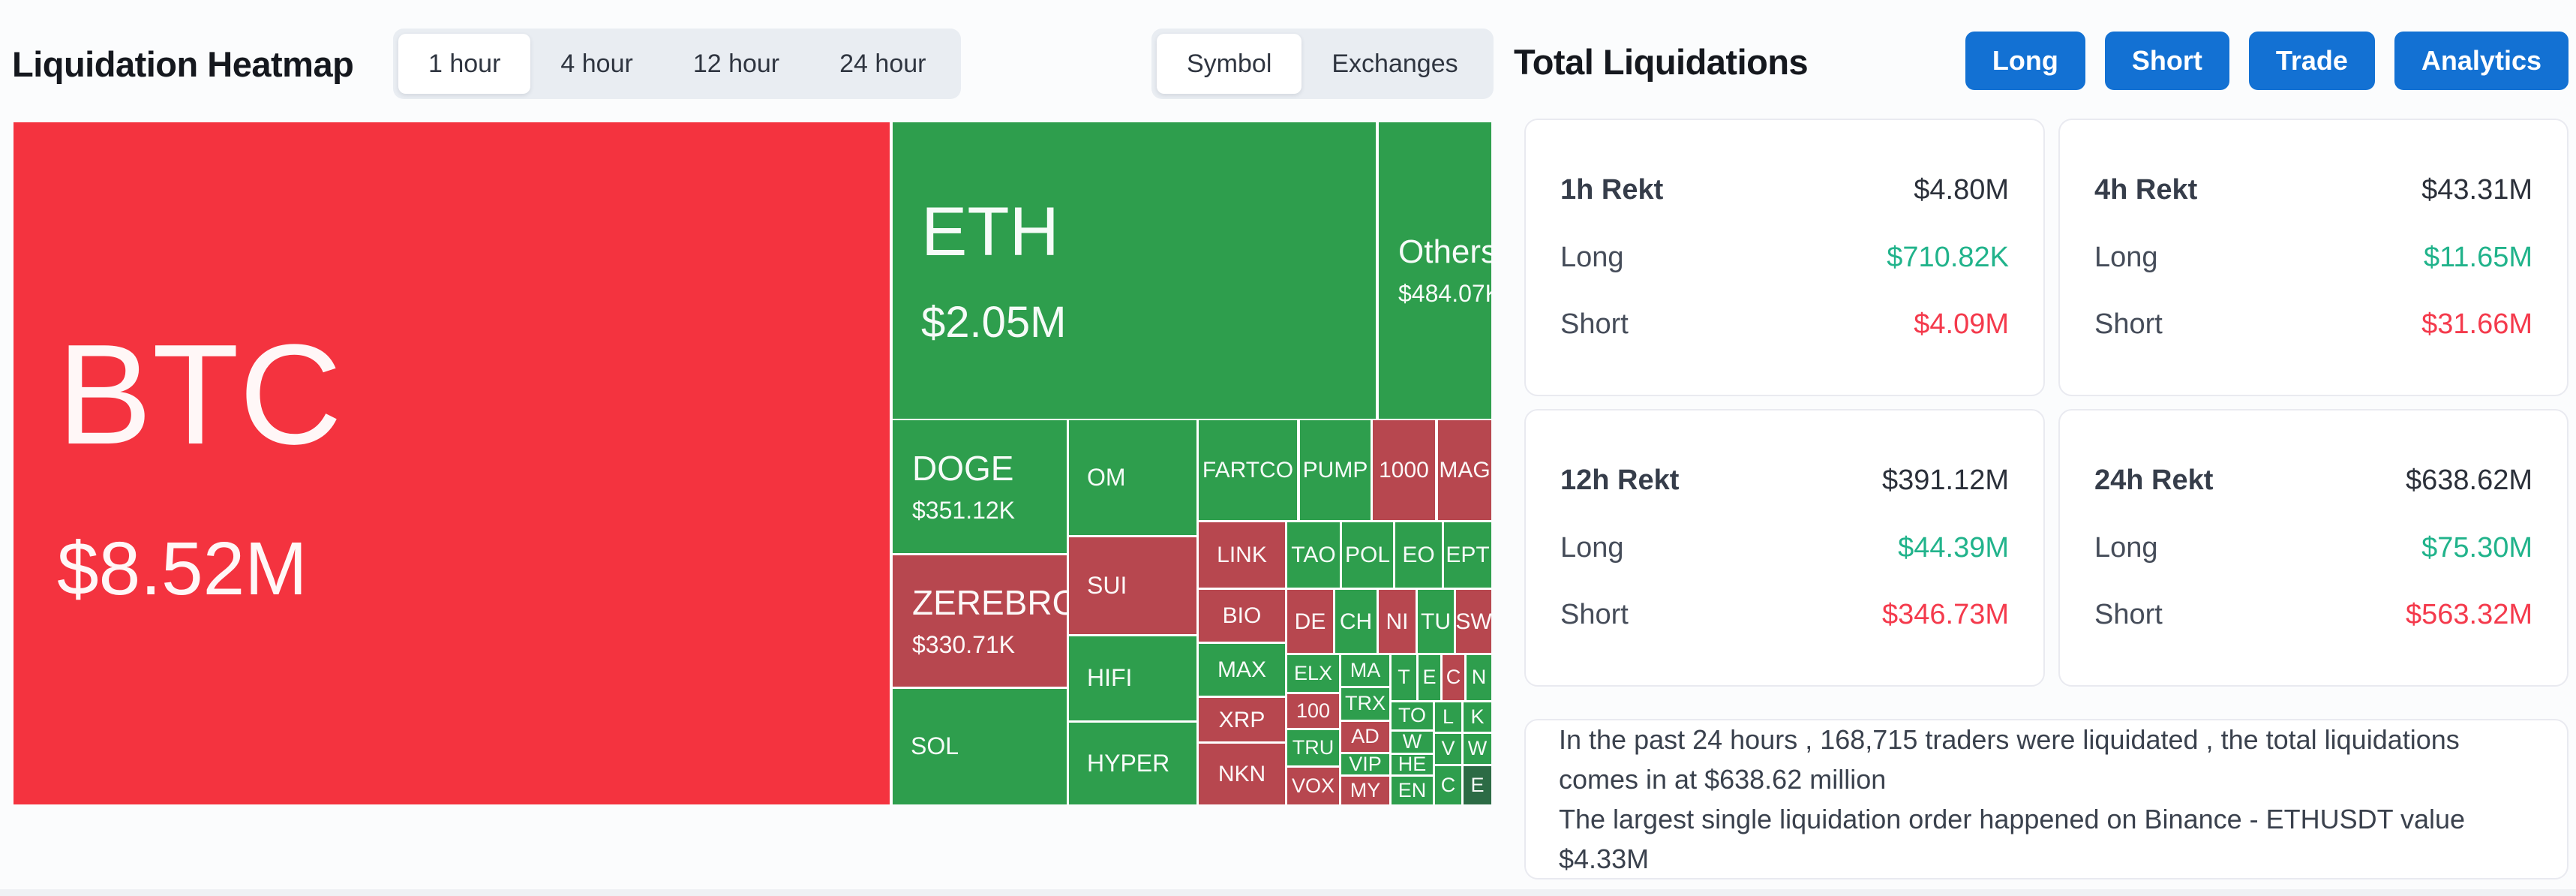  What do you see at coordinates (2313, 324) in the screenshot?
I see `rekt-row-short: Short $31.66M` at bounding box center [2313, 324].